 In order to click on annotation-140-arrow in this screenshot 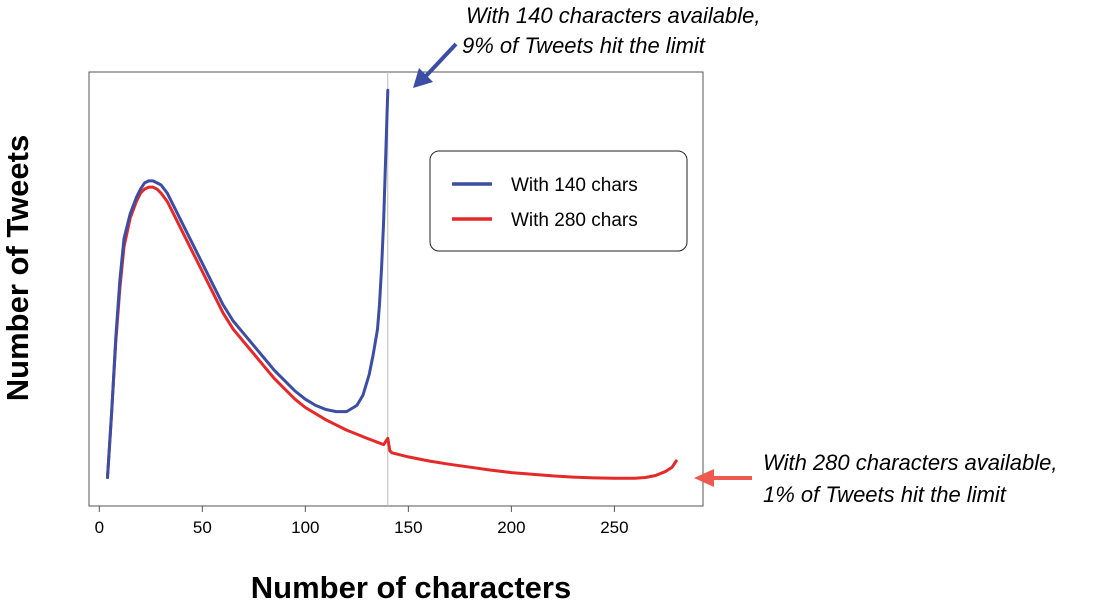, I will do `click(441, 60)`.